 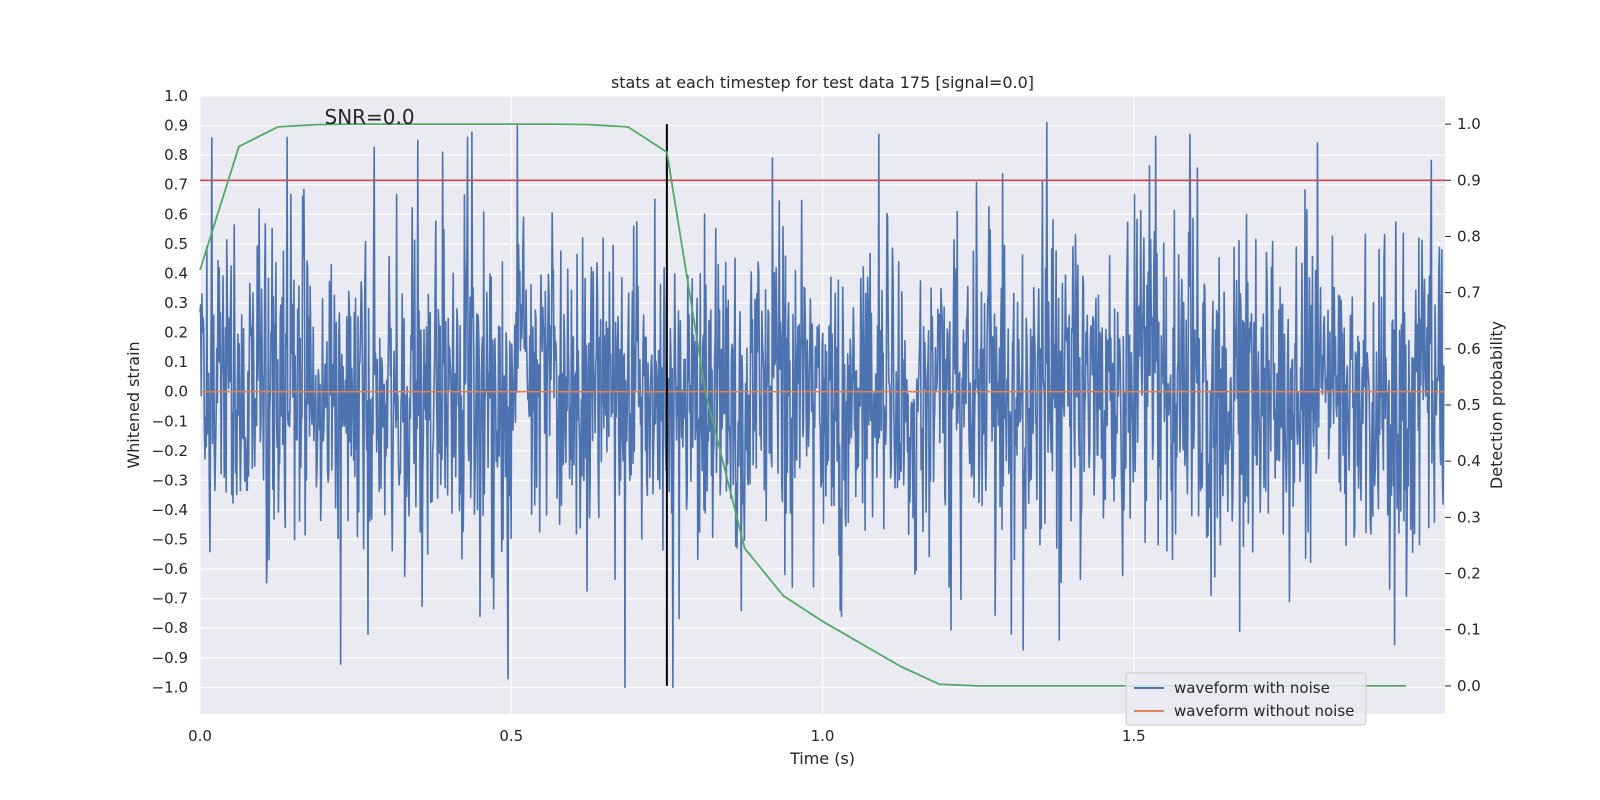 What do you see at coordinates (511, 736) in the screenshot?
I see `x-tick-label-1: 0.5` at bounding box center [511, 736].